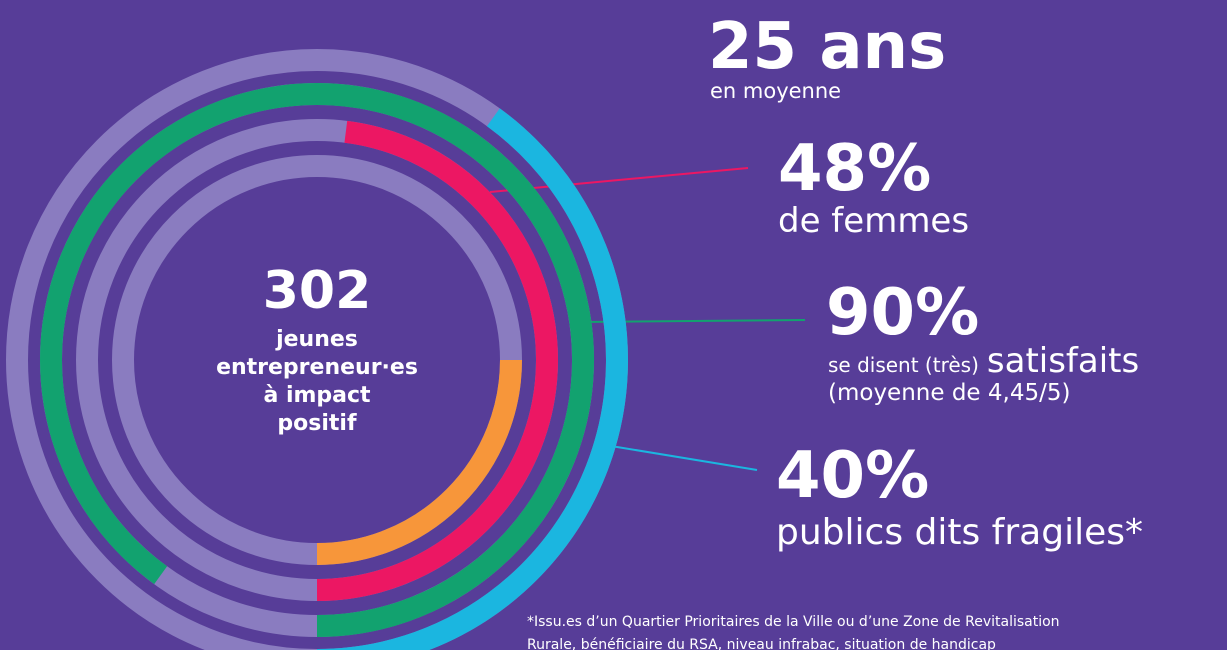  Describe the element at coordinates (775, 91) in the screenshot. I see `stat-caption: en moyenne` at that location.